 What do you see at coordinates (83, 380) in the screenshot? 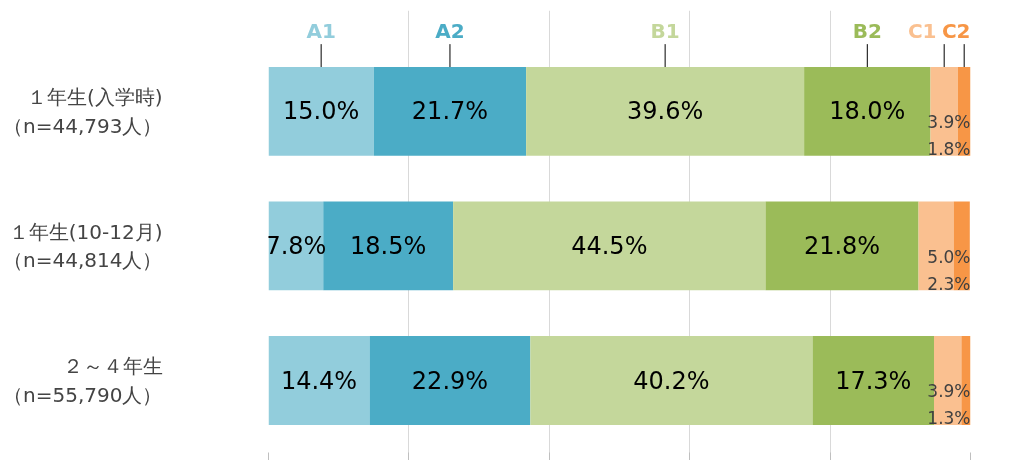
I see `y-tick-label: ２～４年生（n=55,790人）` at bounding box center [83, 380].